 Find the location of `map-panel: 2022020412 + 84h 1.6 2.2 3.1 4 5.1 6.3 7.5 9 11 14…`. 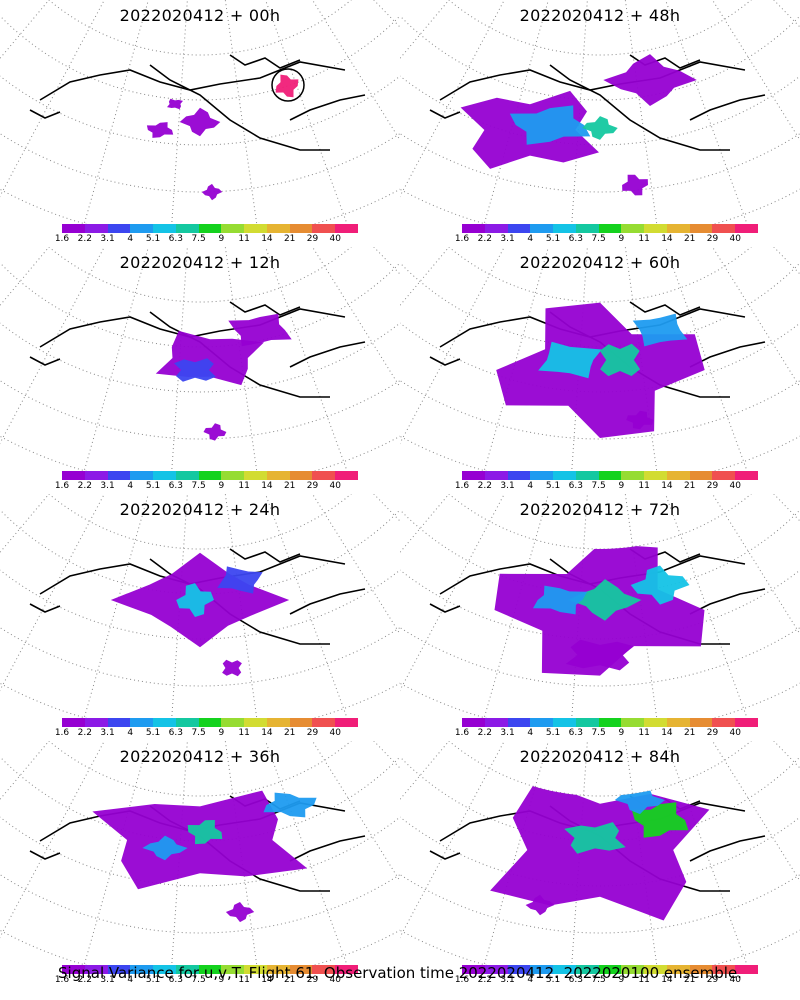

map-panel: 2022020412 + 84h 1.6 2.2 3.1 4 5.1 6.3 7.5 9 11 14… is located at coordinates (600, 863).